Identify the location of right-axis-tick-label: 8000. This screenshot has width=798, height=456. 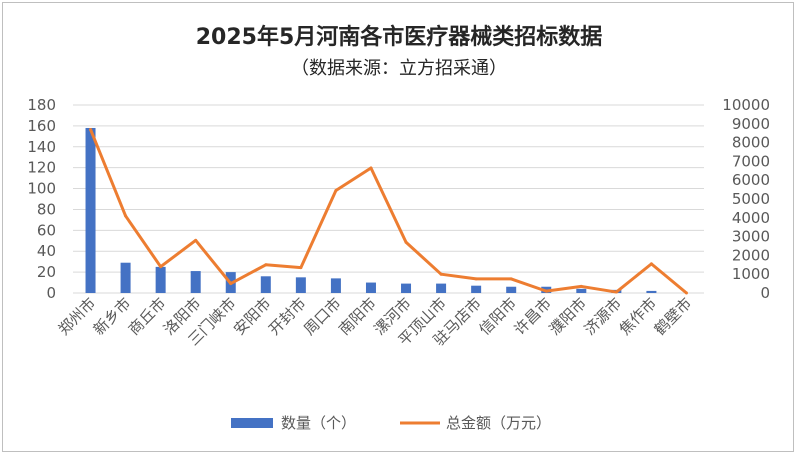
(751, 143).